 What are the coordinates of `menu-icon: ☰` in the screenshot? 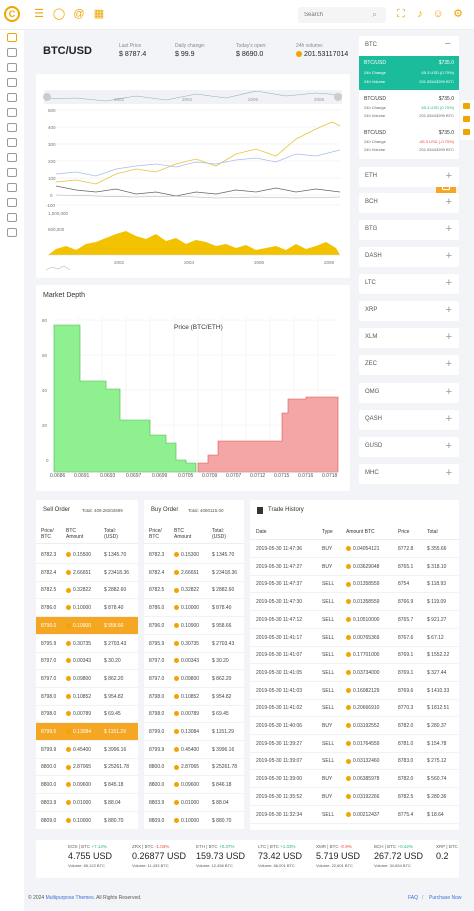 It's located at (39, 14).